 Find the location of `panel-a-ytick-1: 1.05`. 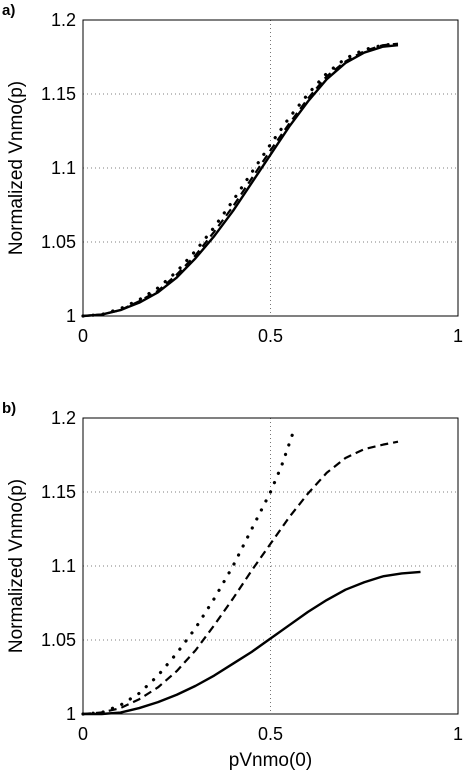

panel-a-ytick-1: 1.05 is located at coordinates (58, 242).